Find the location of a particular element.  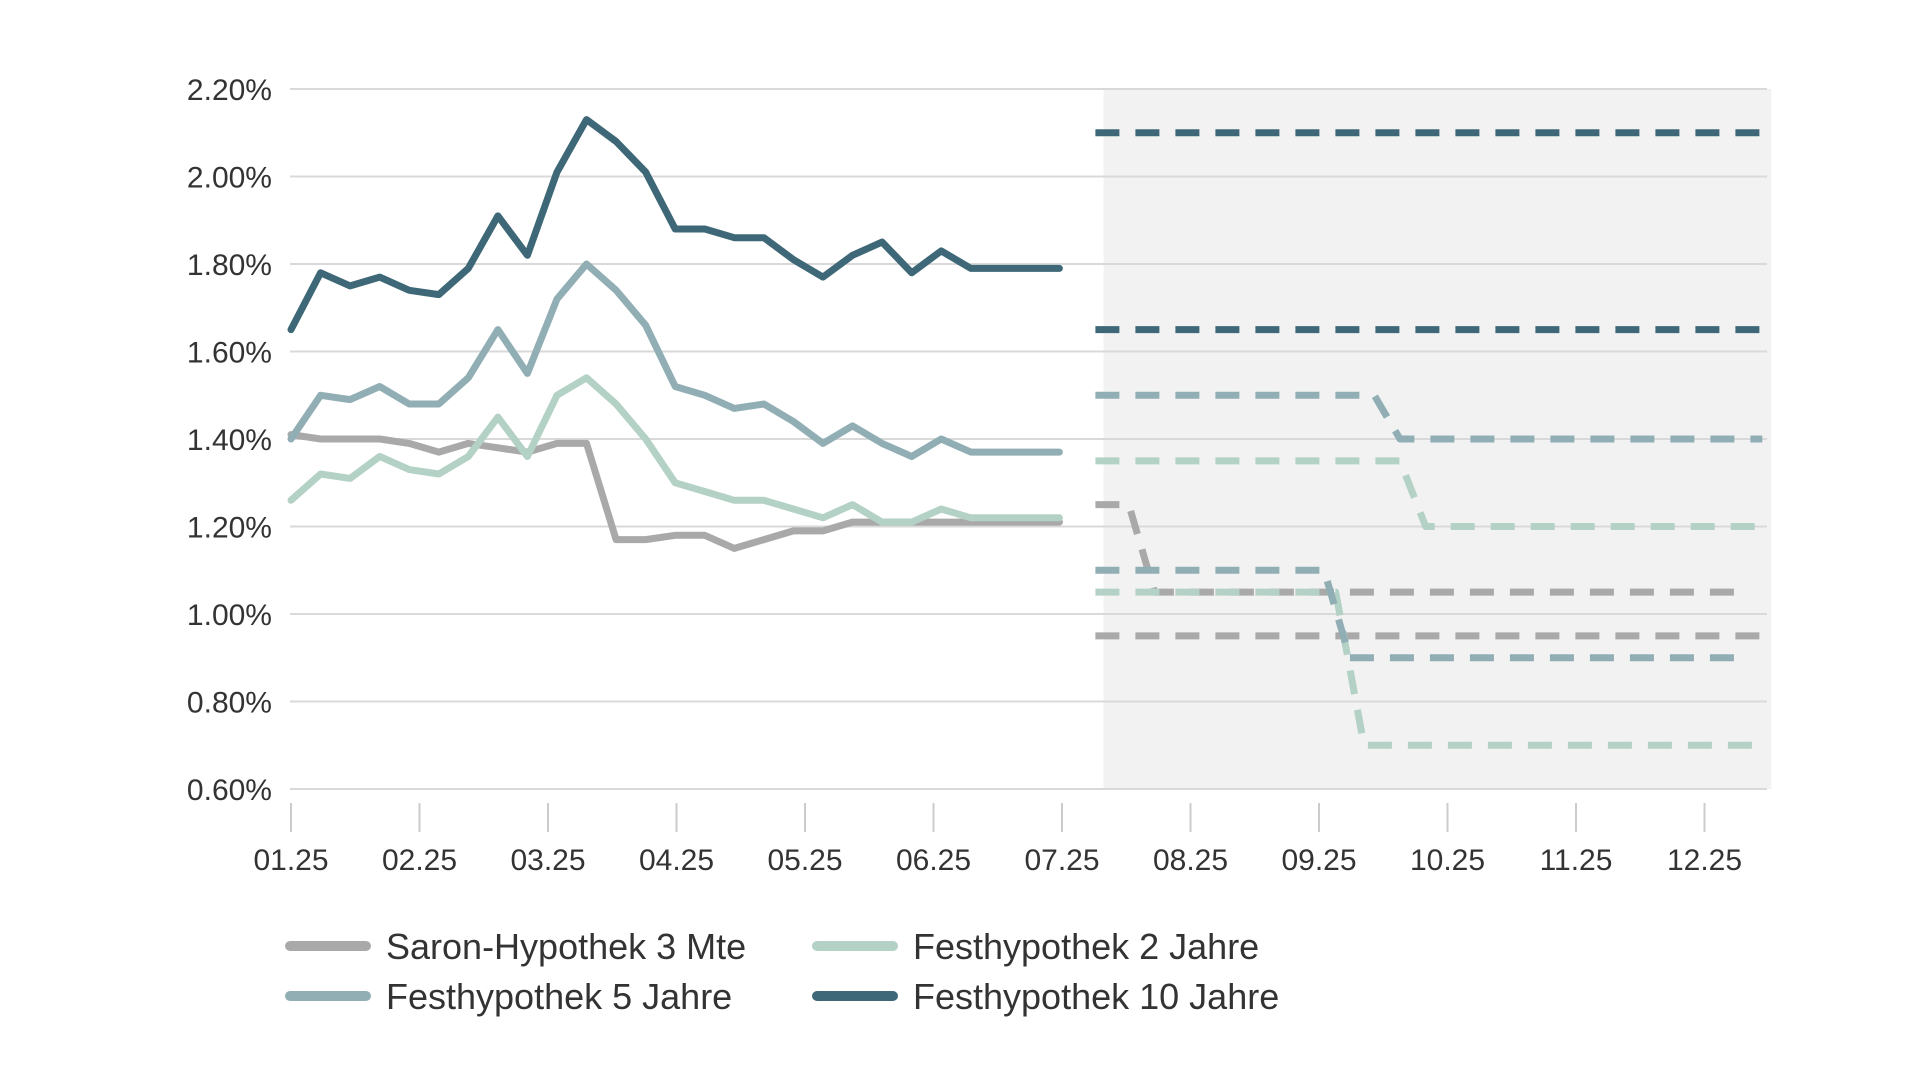

y-tick-label: 1.00% is located at coordinates (229, 615).